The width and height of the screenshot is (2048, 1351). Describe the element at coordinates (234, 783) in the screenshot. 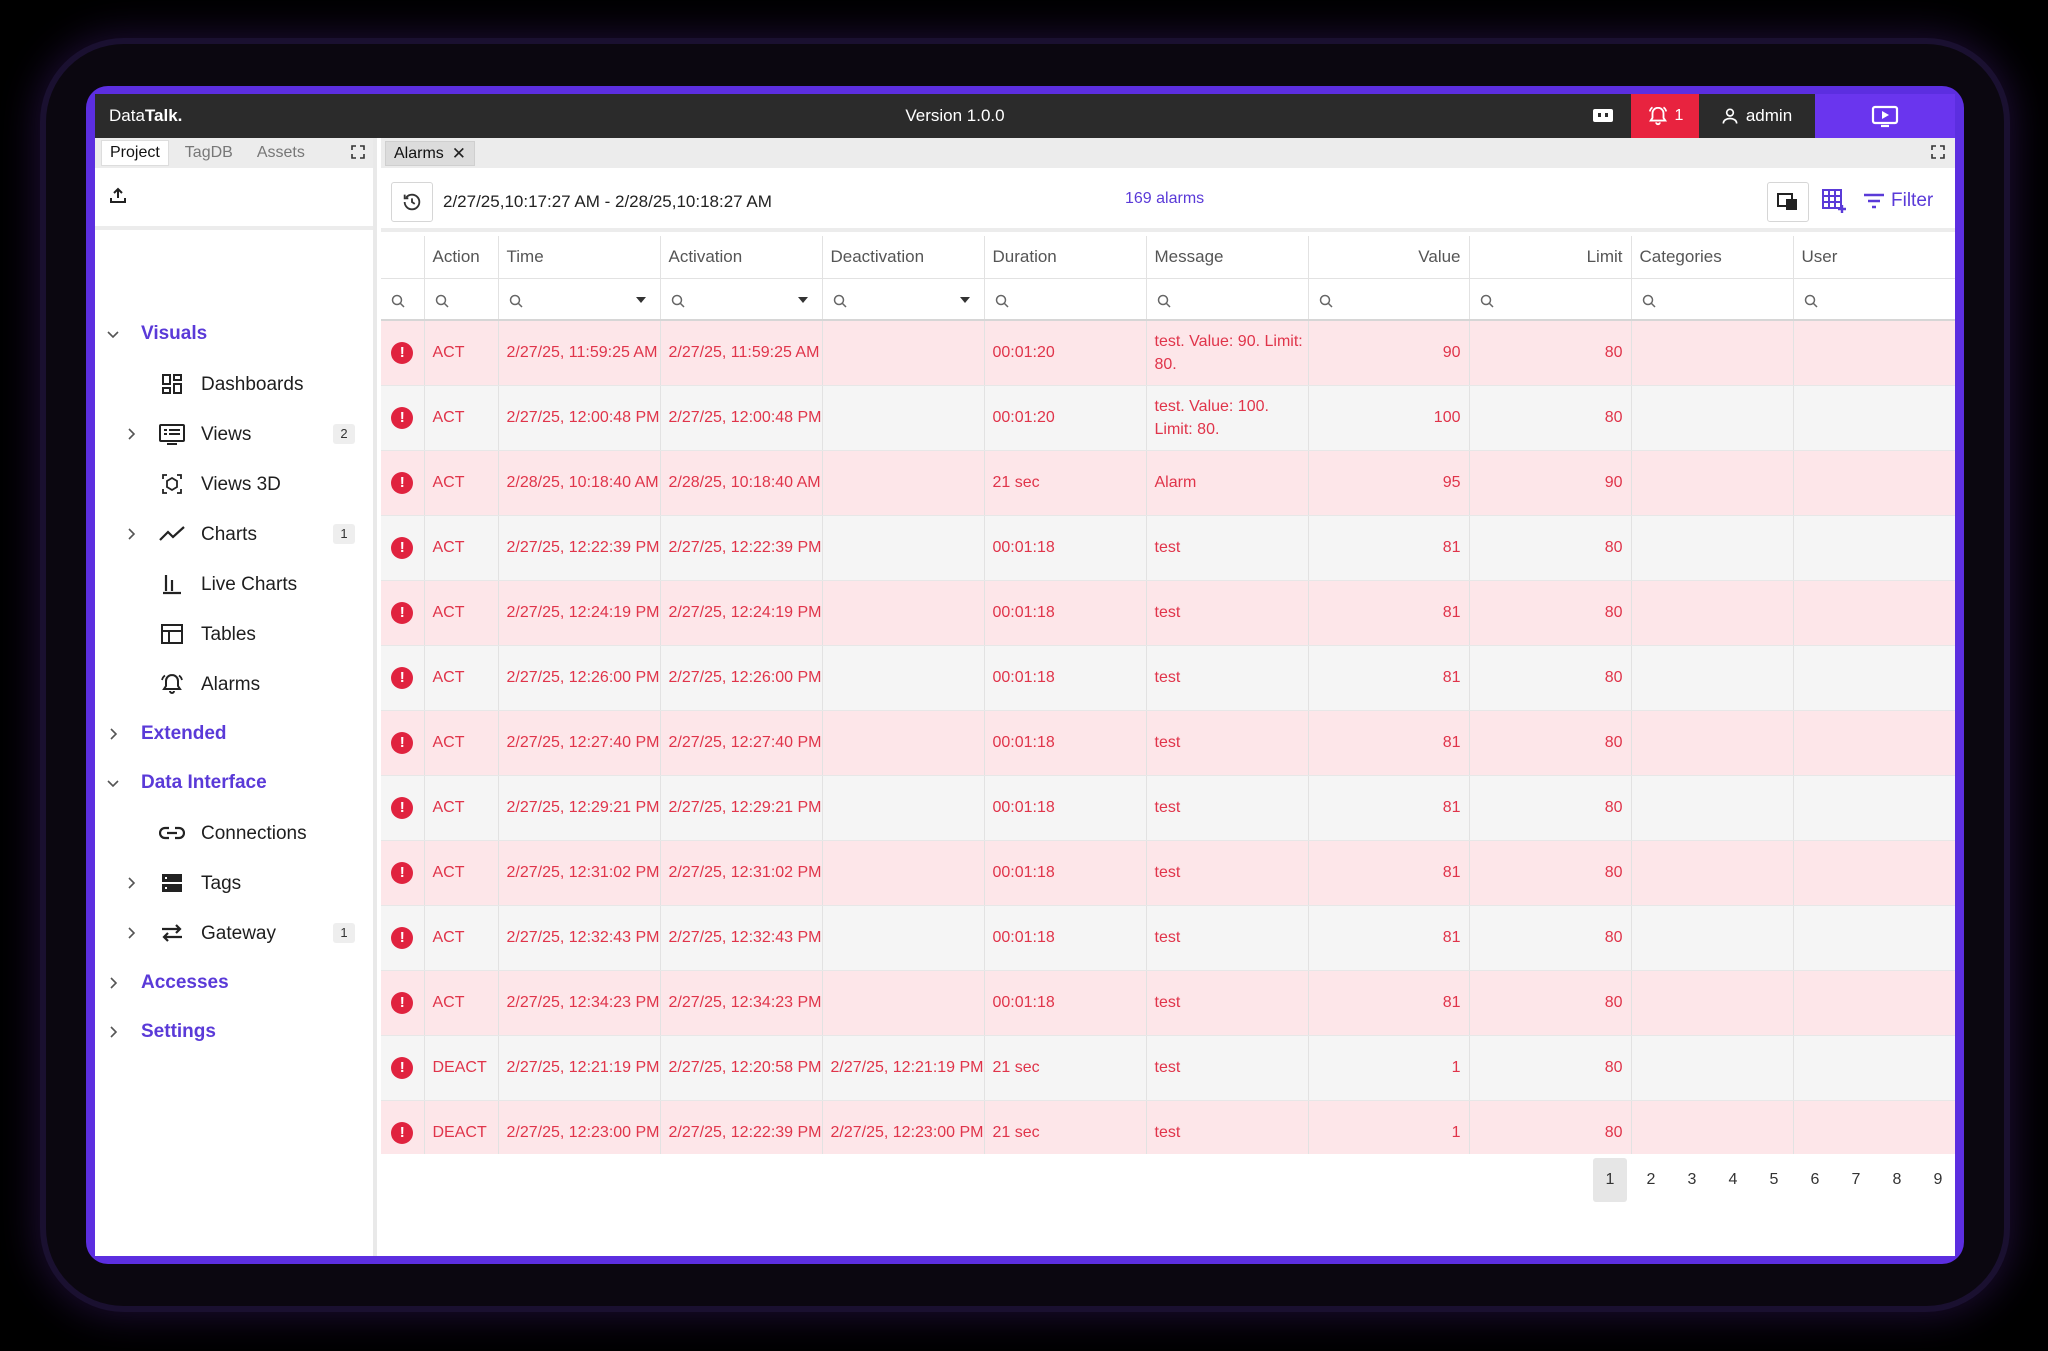

I see `nav-group-data-interface: Data Interface` at that location.